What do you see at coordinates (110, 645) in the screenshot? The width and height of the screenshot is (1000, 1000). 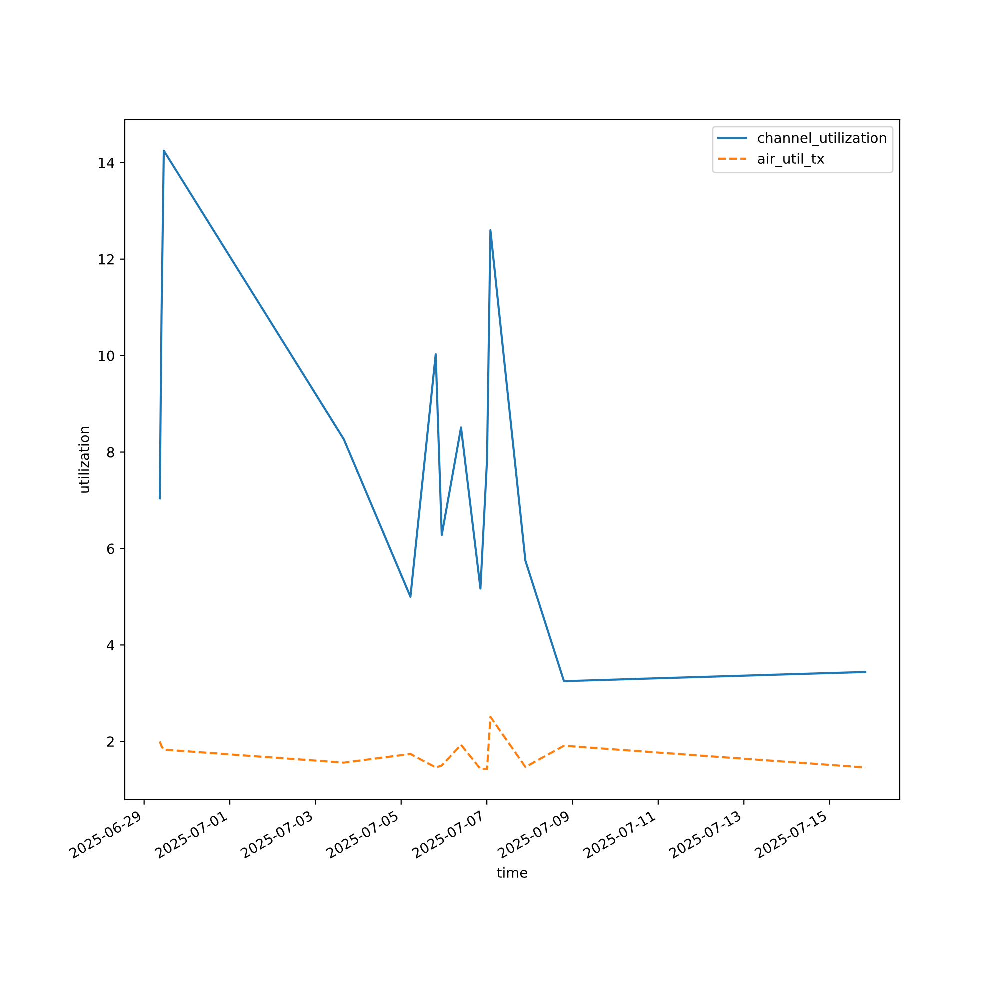 I see `y-tick-label: 4` at bounding box center [110, 645].